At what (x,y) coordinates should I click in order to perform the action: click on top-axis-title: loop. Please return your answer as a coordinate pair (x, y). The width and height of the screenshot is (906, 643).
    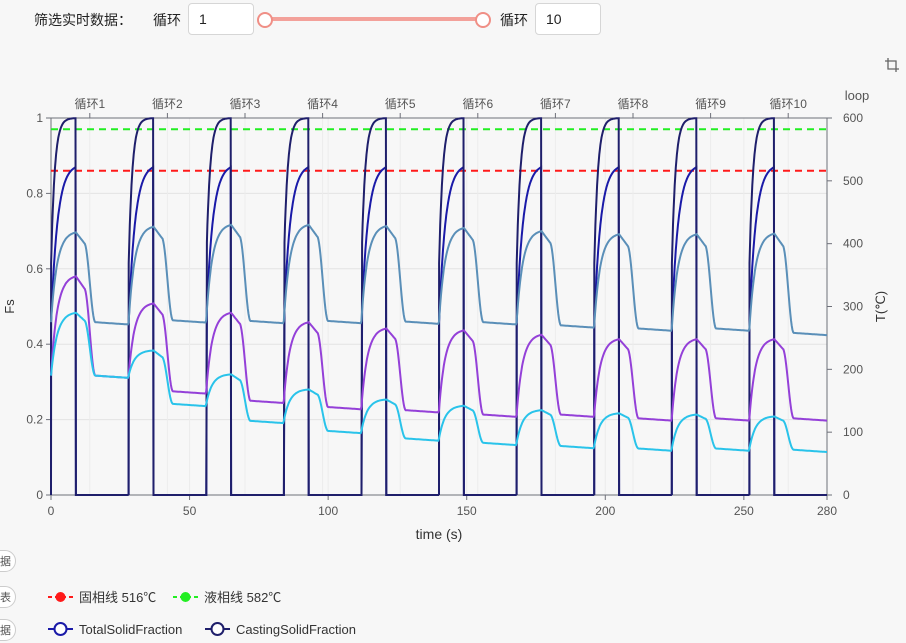
    Looking at the image, I should click on (857, 95).